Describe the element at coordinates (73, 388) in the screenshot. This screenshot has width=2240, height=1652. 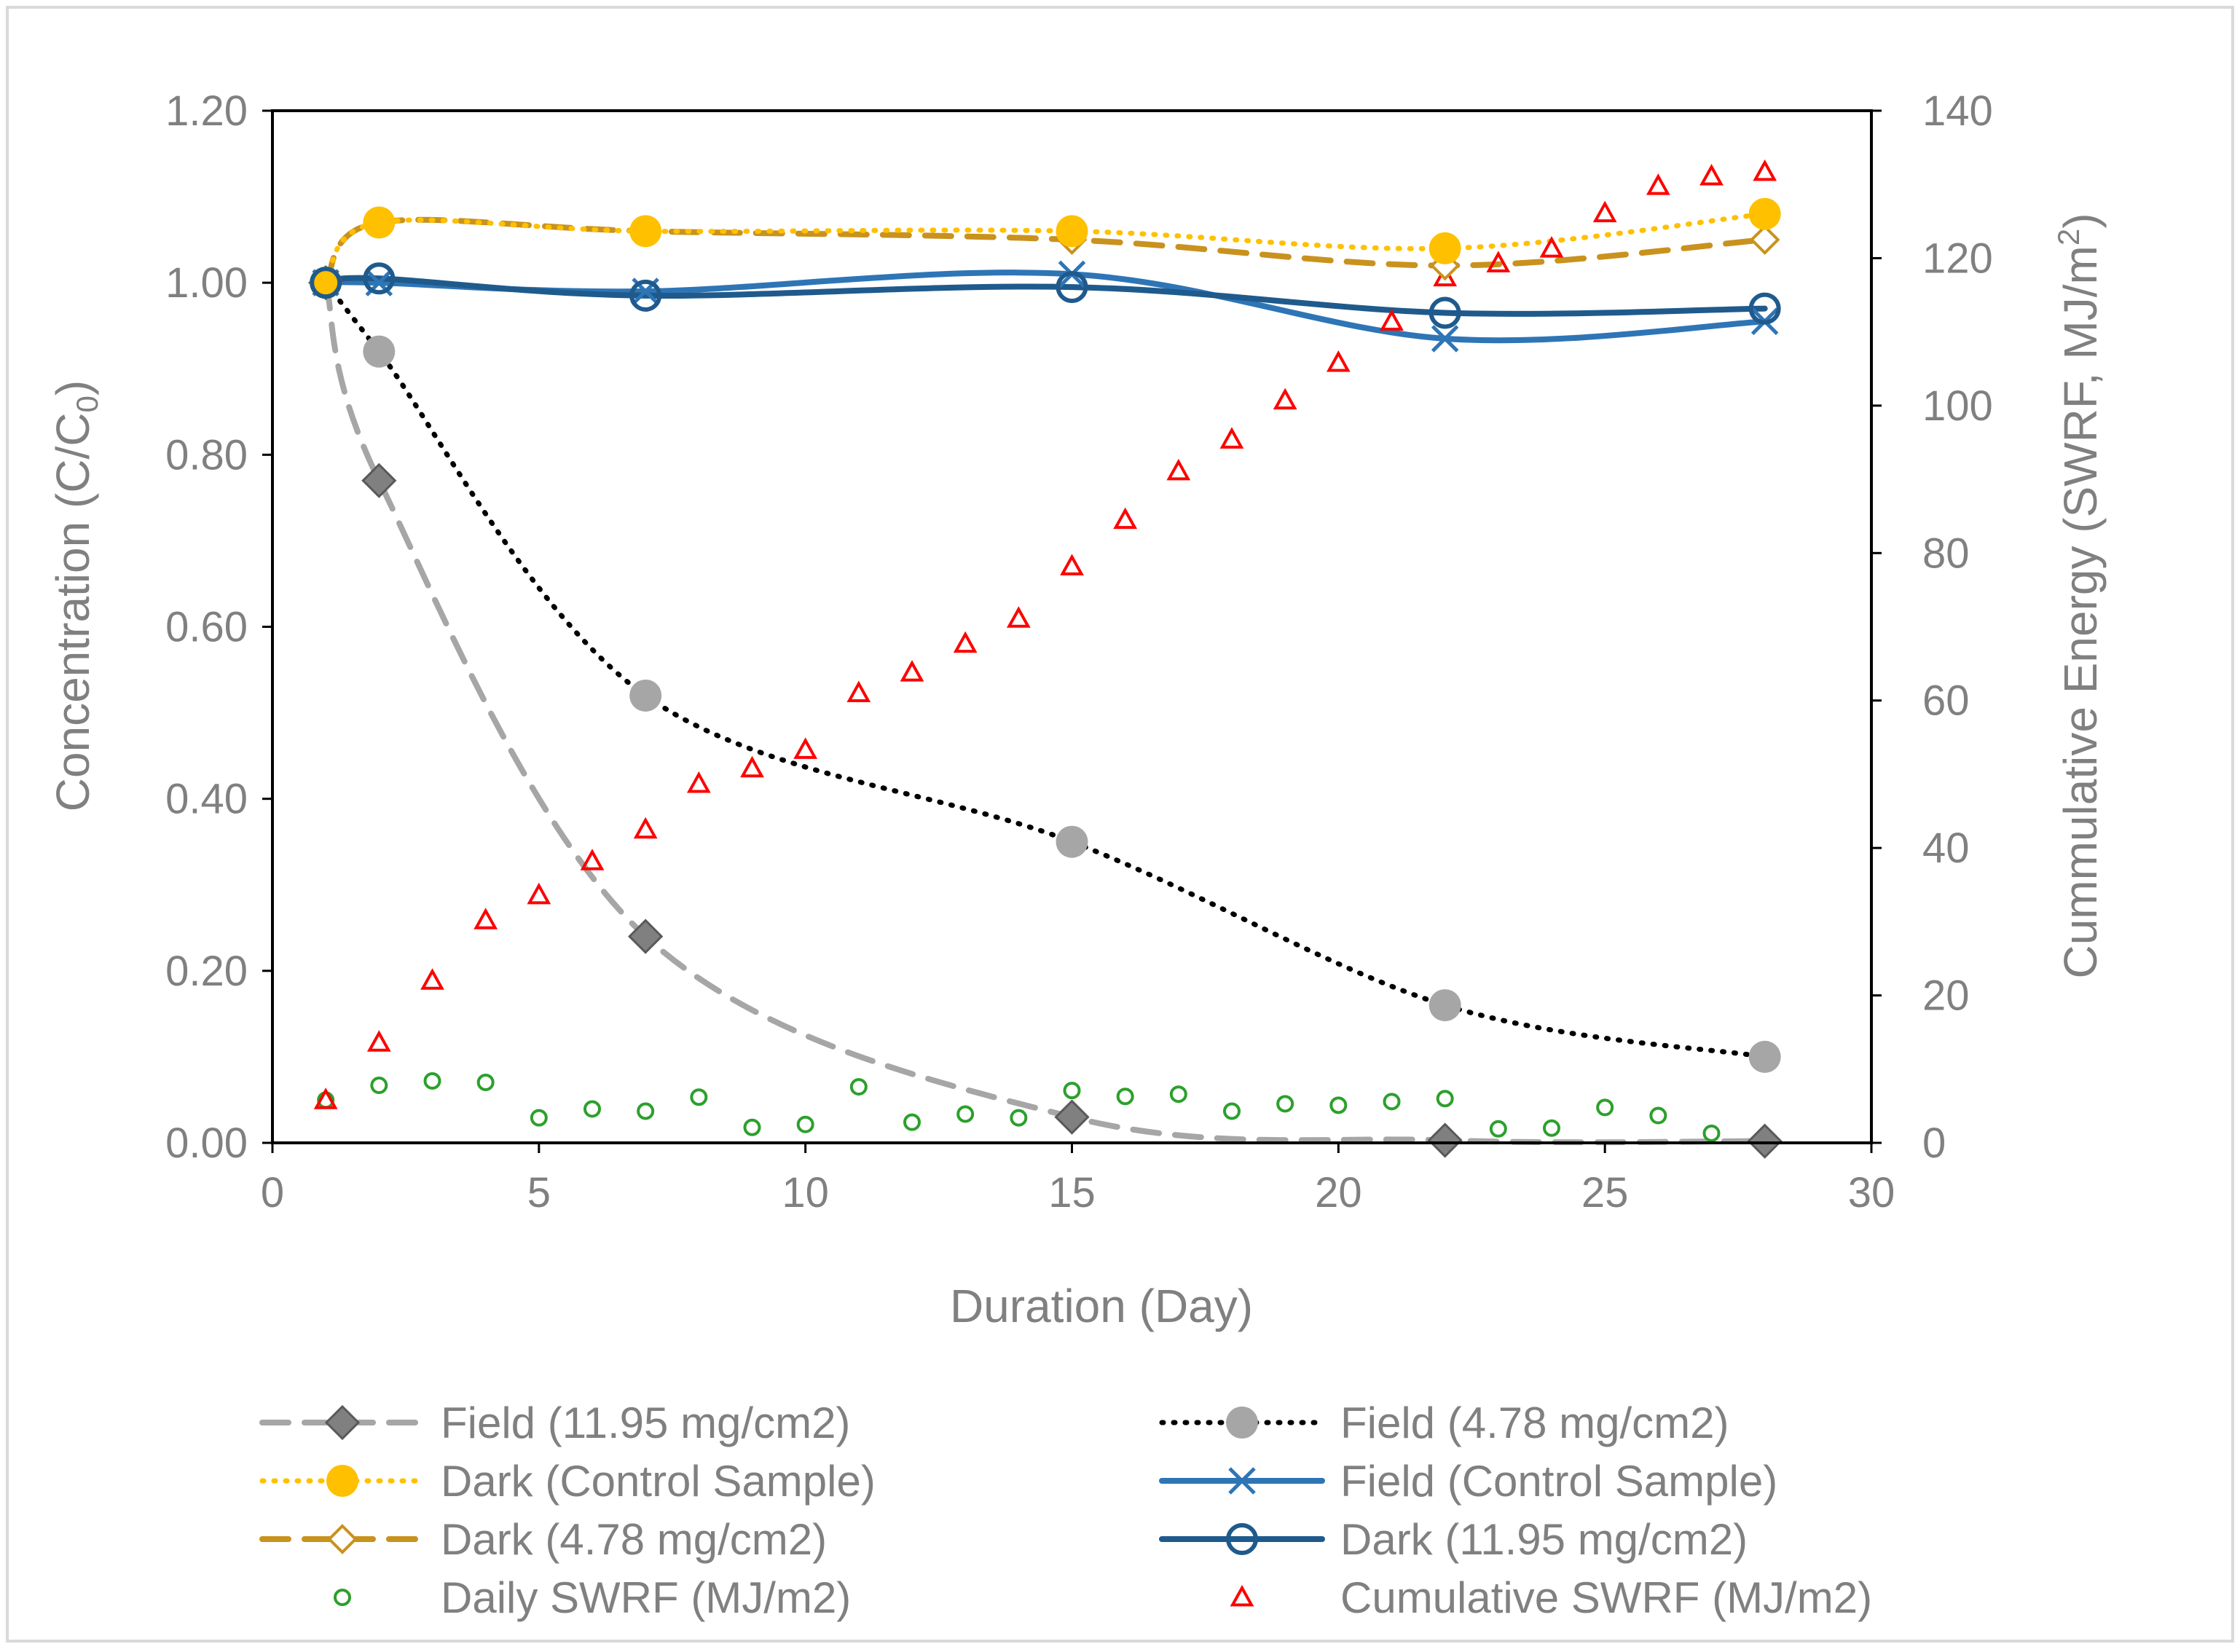
I see `y-left-title-end: )` at that location.